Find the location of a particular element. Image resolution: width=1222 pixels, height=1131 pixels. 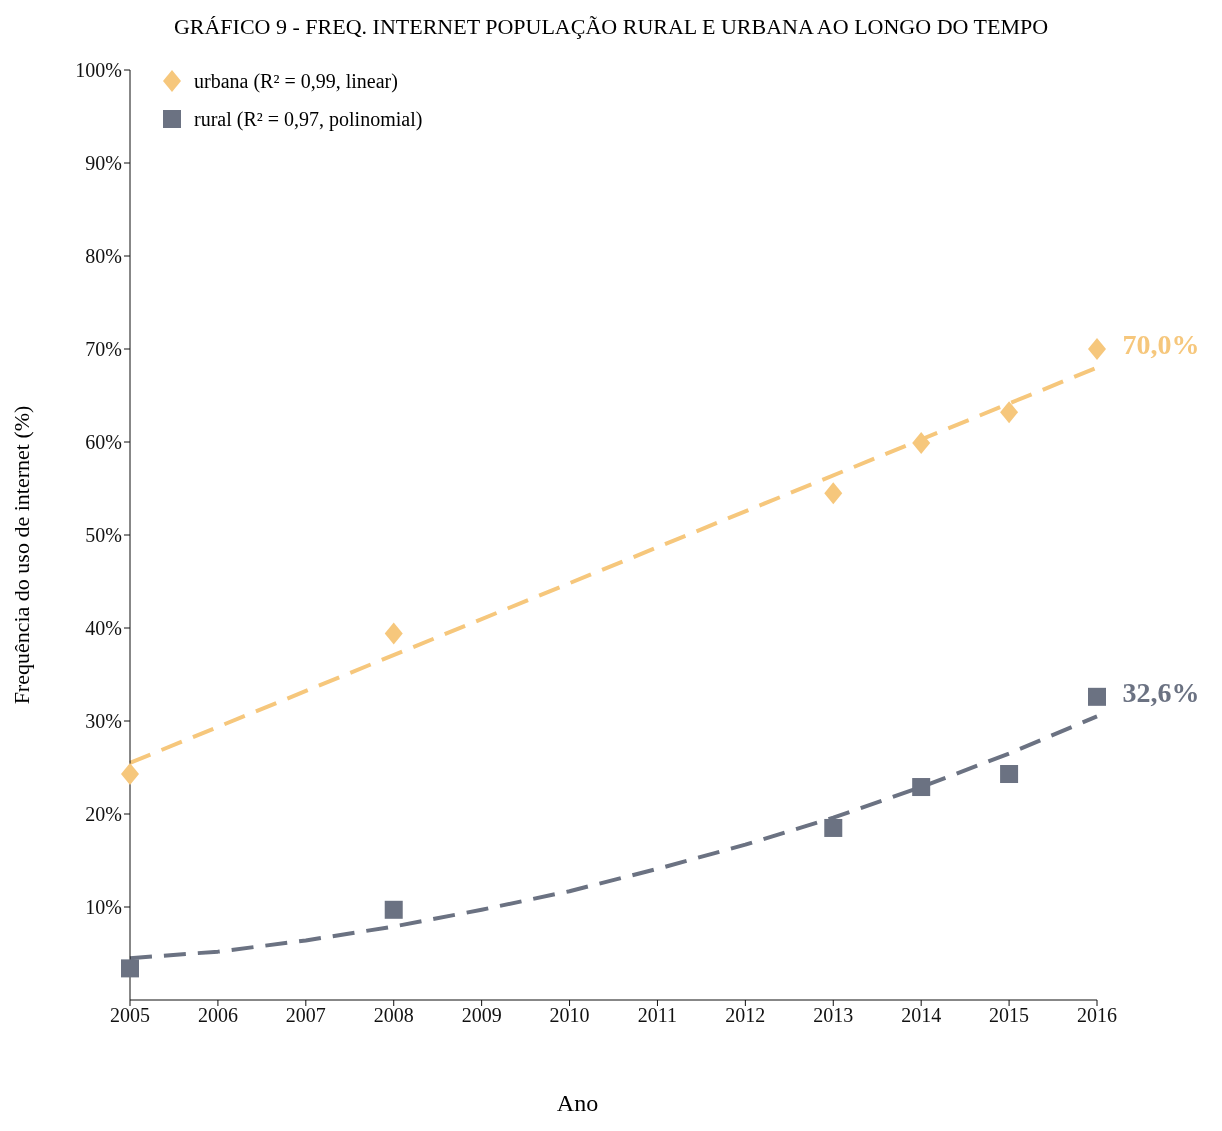

legend-label: urbana (R² = 0,99, linear) is located at coordinates (296, 81).